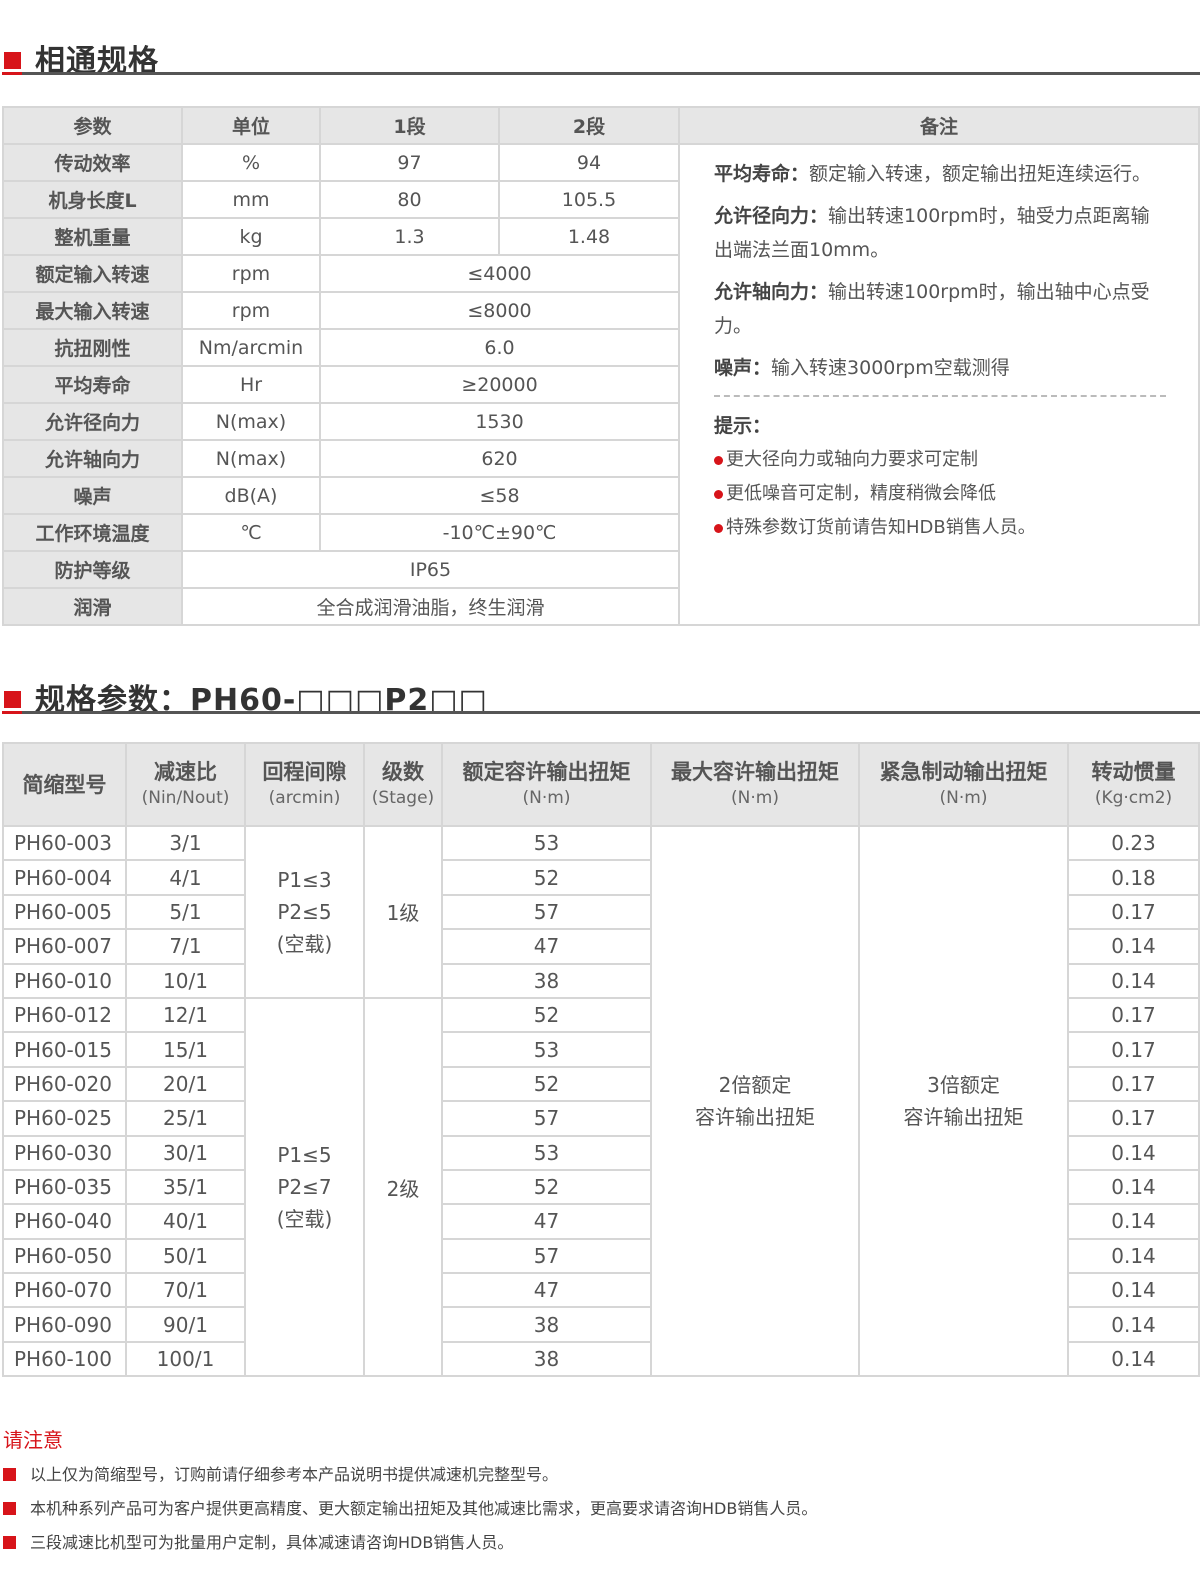  Describe the element at coordinates (963, 771) in the screenshot. I see `header-main: 紧急制动输出扭矩` at that location.